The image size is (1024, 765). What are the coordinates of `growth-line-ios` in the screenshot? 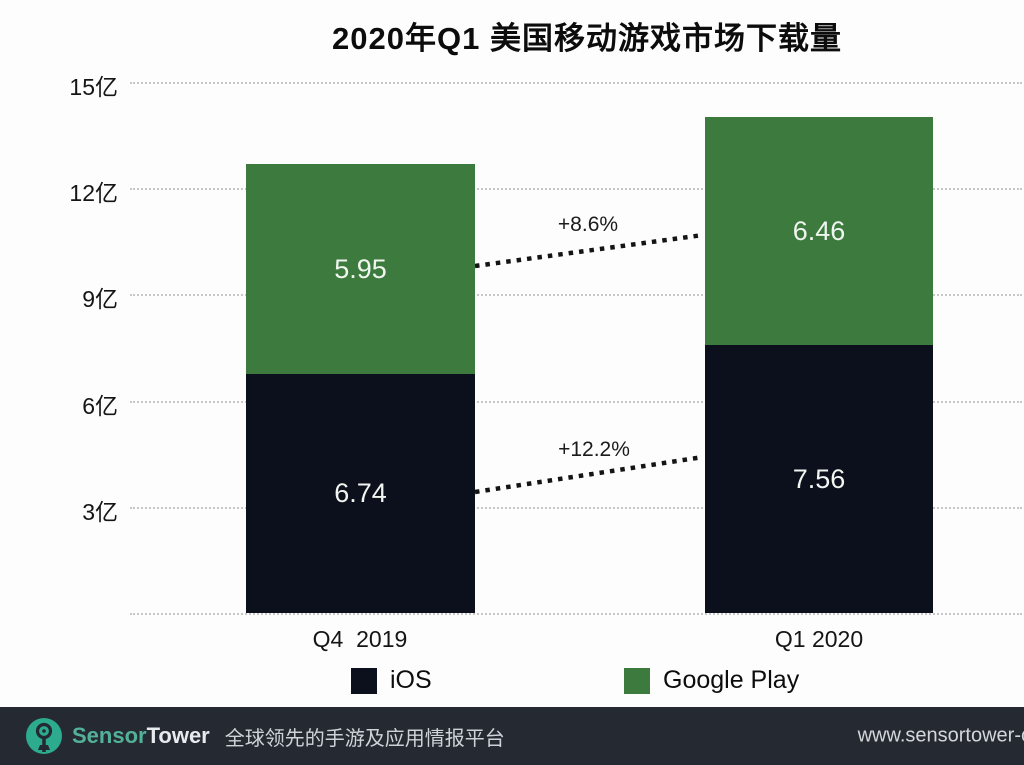 It's located at (589, 474).